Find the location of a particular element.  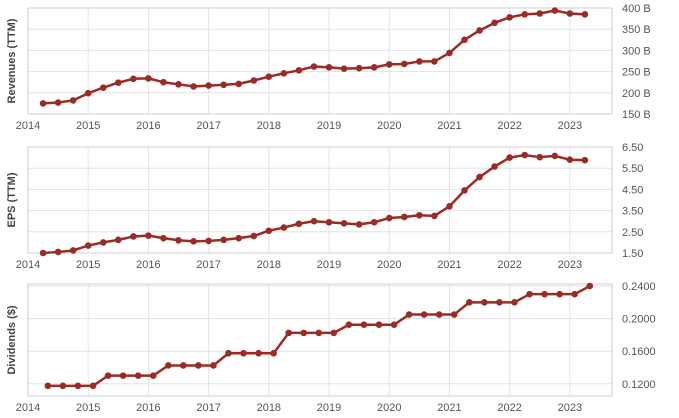

revenues-xtick-label: 2014 is located at coordinates (28, 126).